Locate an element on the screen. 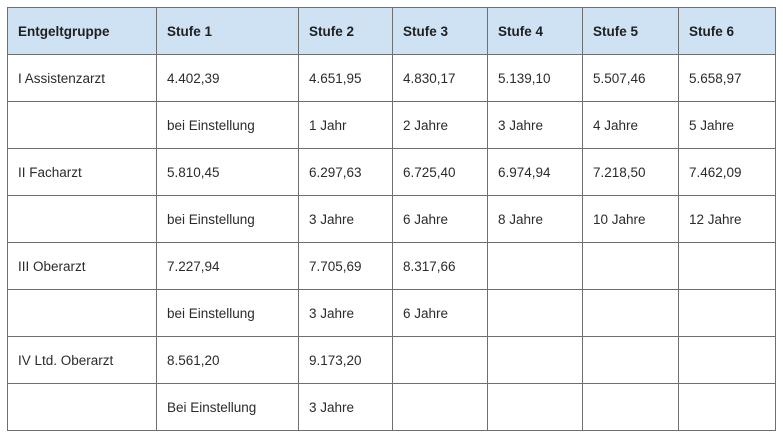 Image resolution: width=783 pixels, height=441 pixels. header-cell-stufe-6: Stufe 6 is located at coordinates (727, 31).